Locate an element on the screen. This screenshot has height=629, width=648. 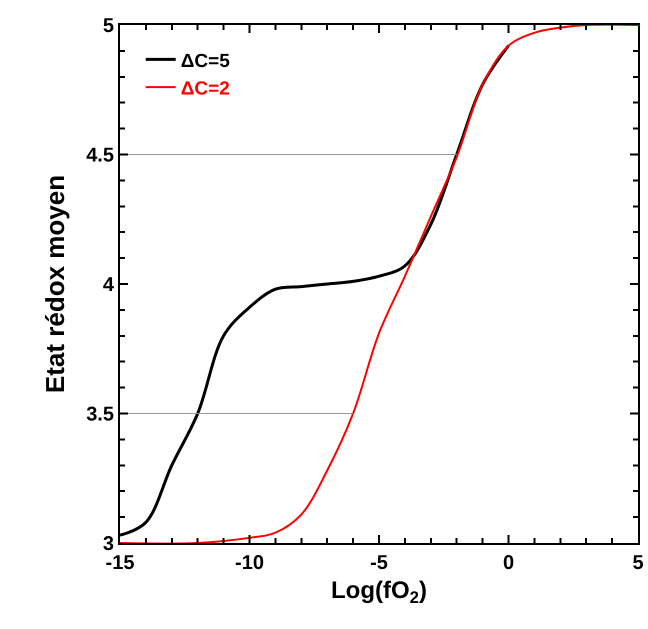
y-tick-label: 4 is located at coordinates (108, 285).